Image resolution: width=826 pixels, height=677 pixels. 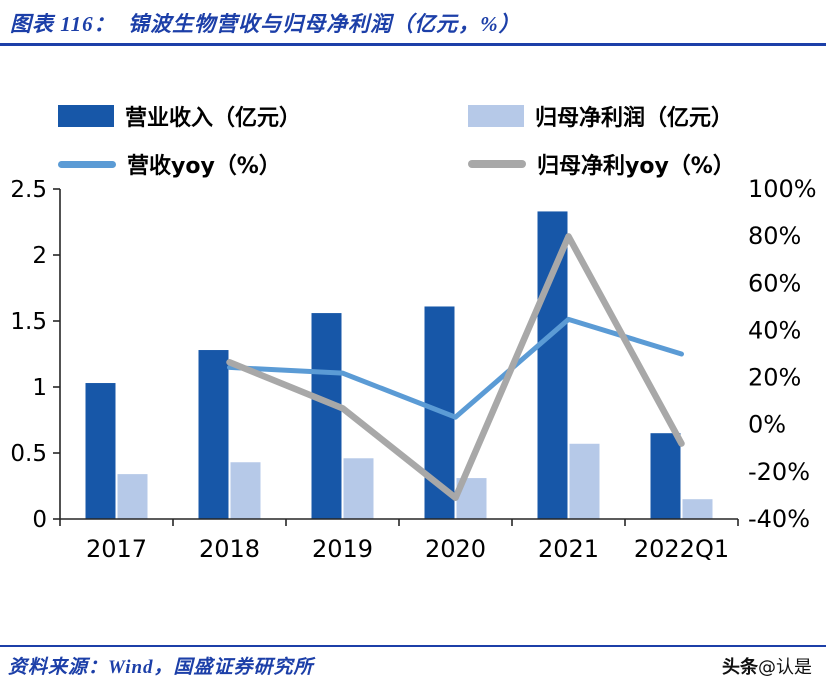 I want to click on watermark: 头条@认是, so click(x=767, y=665).